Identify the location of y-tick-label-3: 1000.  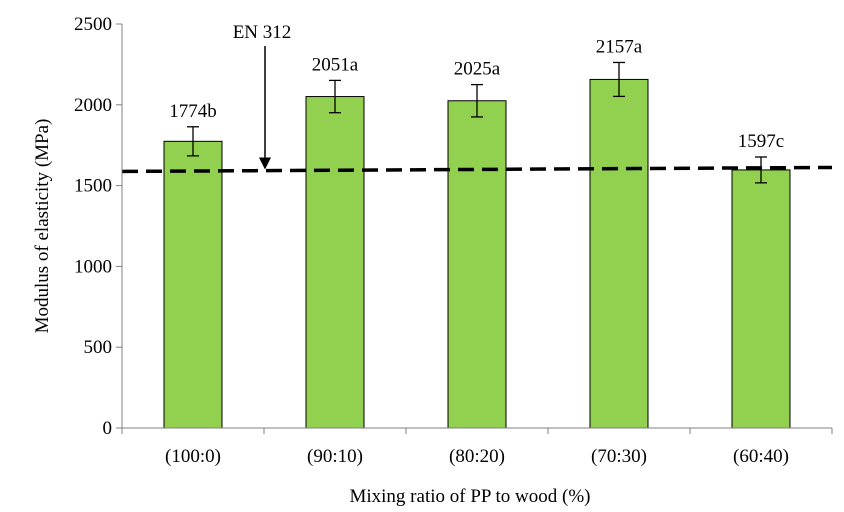
(93, 266).